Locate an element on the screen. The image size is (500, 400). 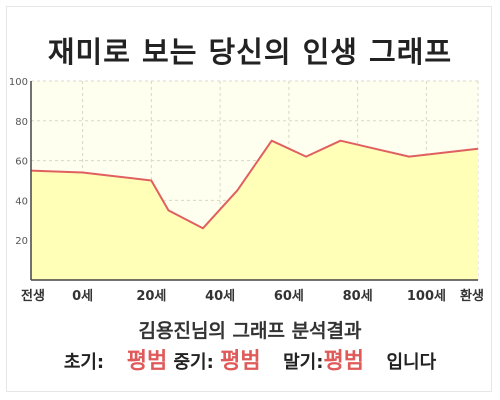
x-tick-label: 20세 is located at coordinates (151, 296).